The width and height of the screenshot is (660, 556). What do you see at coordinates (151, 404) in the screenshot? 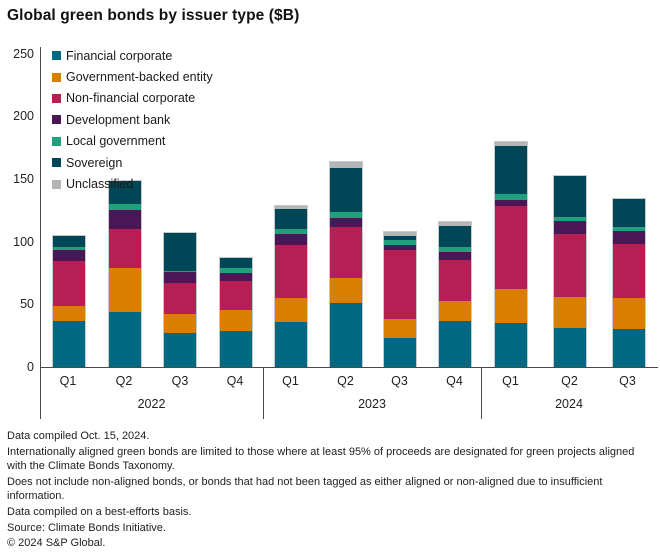
I see `year-label-2022: 2022` at bounding box center [151, 404].